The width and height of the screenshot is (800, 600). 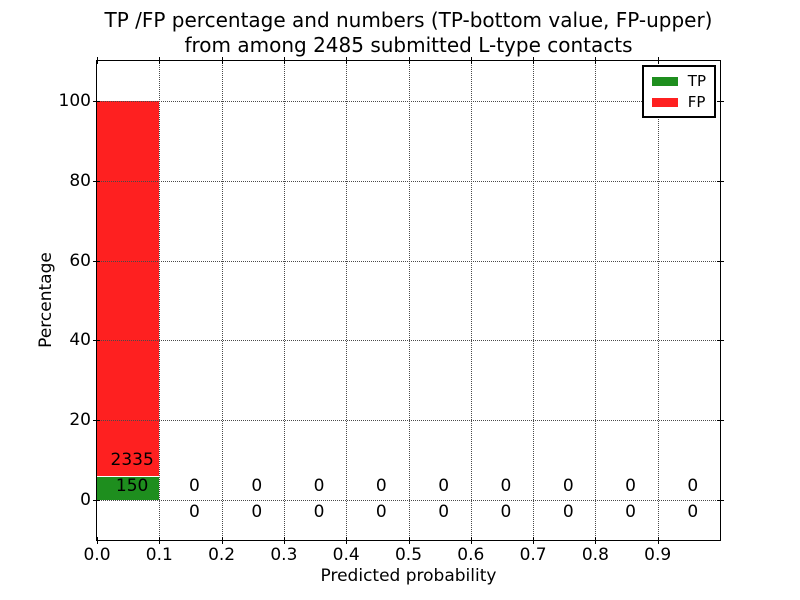 I want to click on x-tick-top-0.9, so click(x=658, y=60).